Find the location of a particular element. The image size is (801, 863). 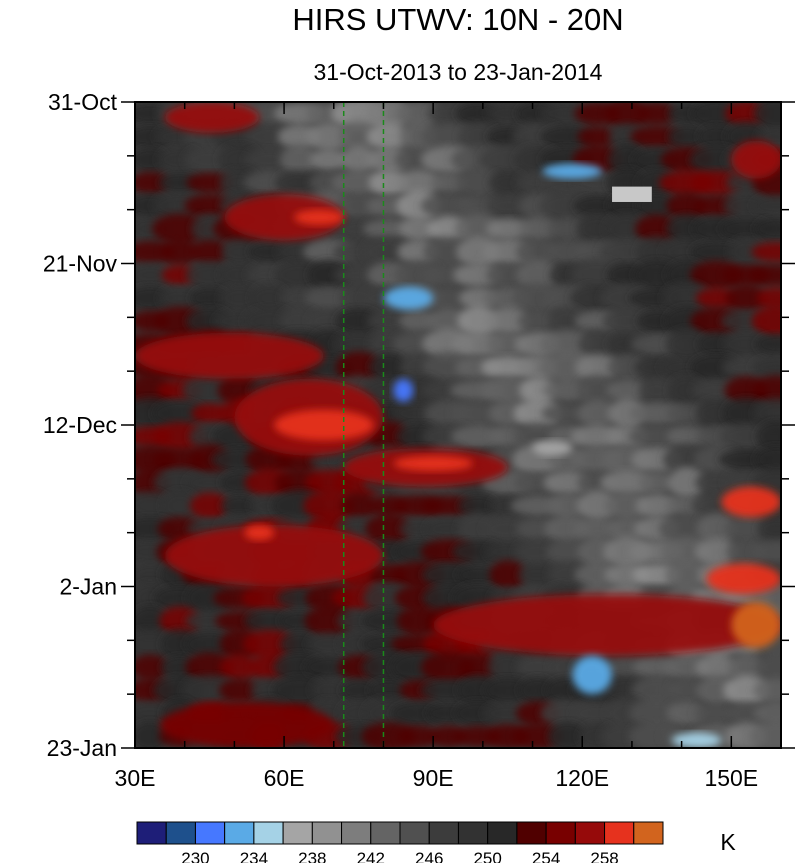

x-tick-label: 30E is located at coordinates (135, 778).